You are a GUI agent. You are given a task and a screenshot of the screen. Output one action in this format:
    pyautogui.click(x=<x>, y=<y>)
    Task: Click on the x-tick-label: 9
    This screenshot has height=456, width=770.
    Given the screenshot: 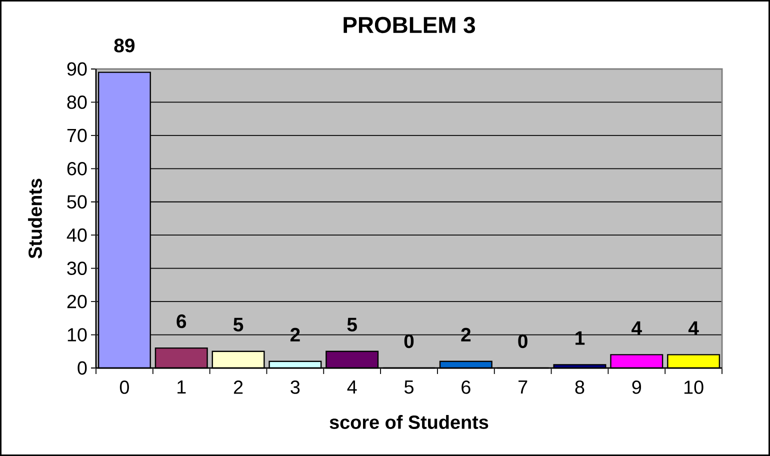 What is the action you would take?
    pyautogui.click(x=637, y=387)
    